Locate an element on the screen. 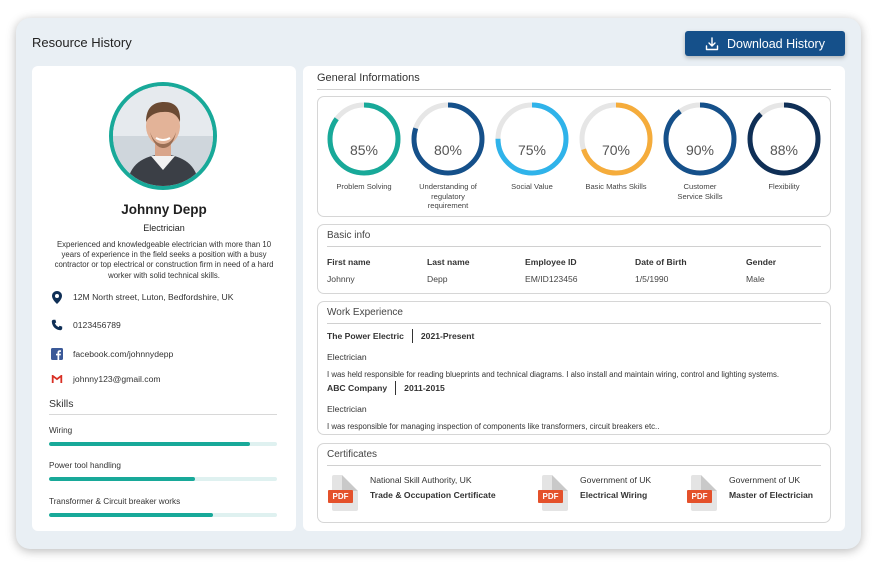  download-icon is located at coordinates (712, 43).